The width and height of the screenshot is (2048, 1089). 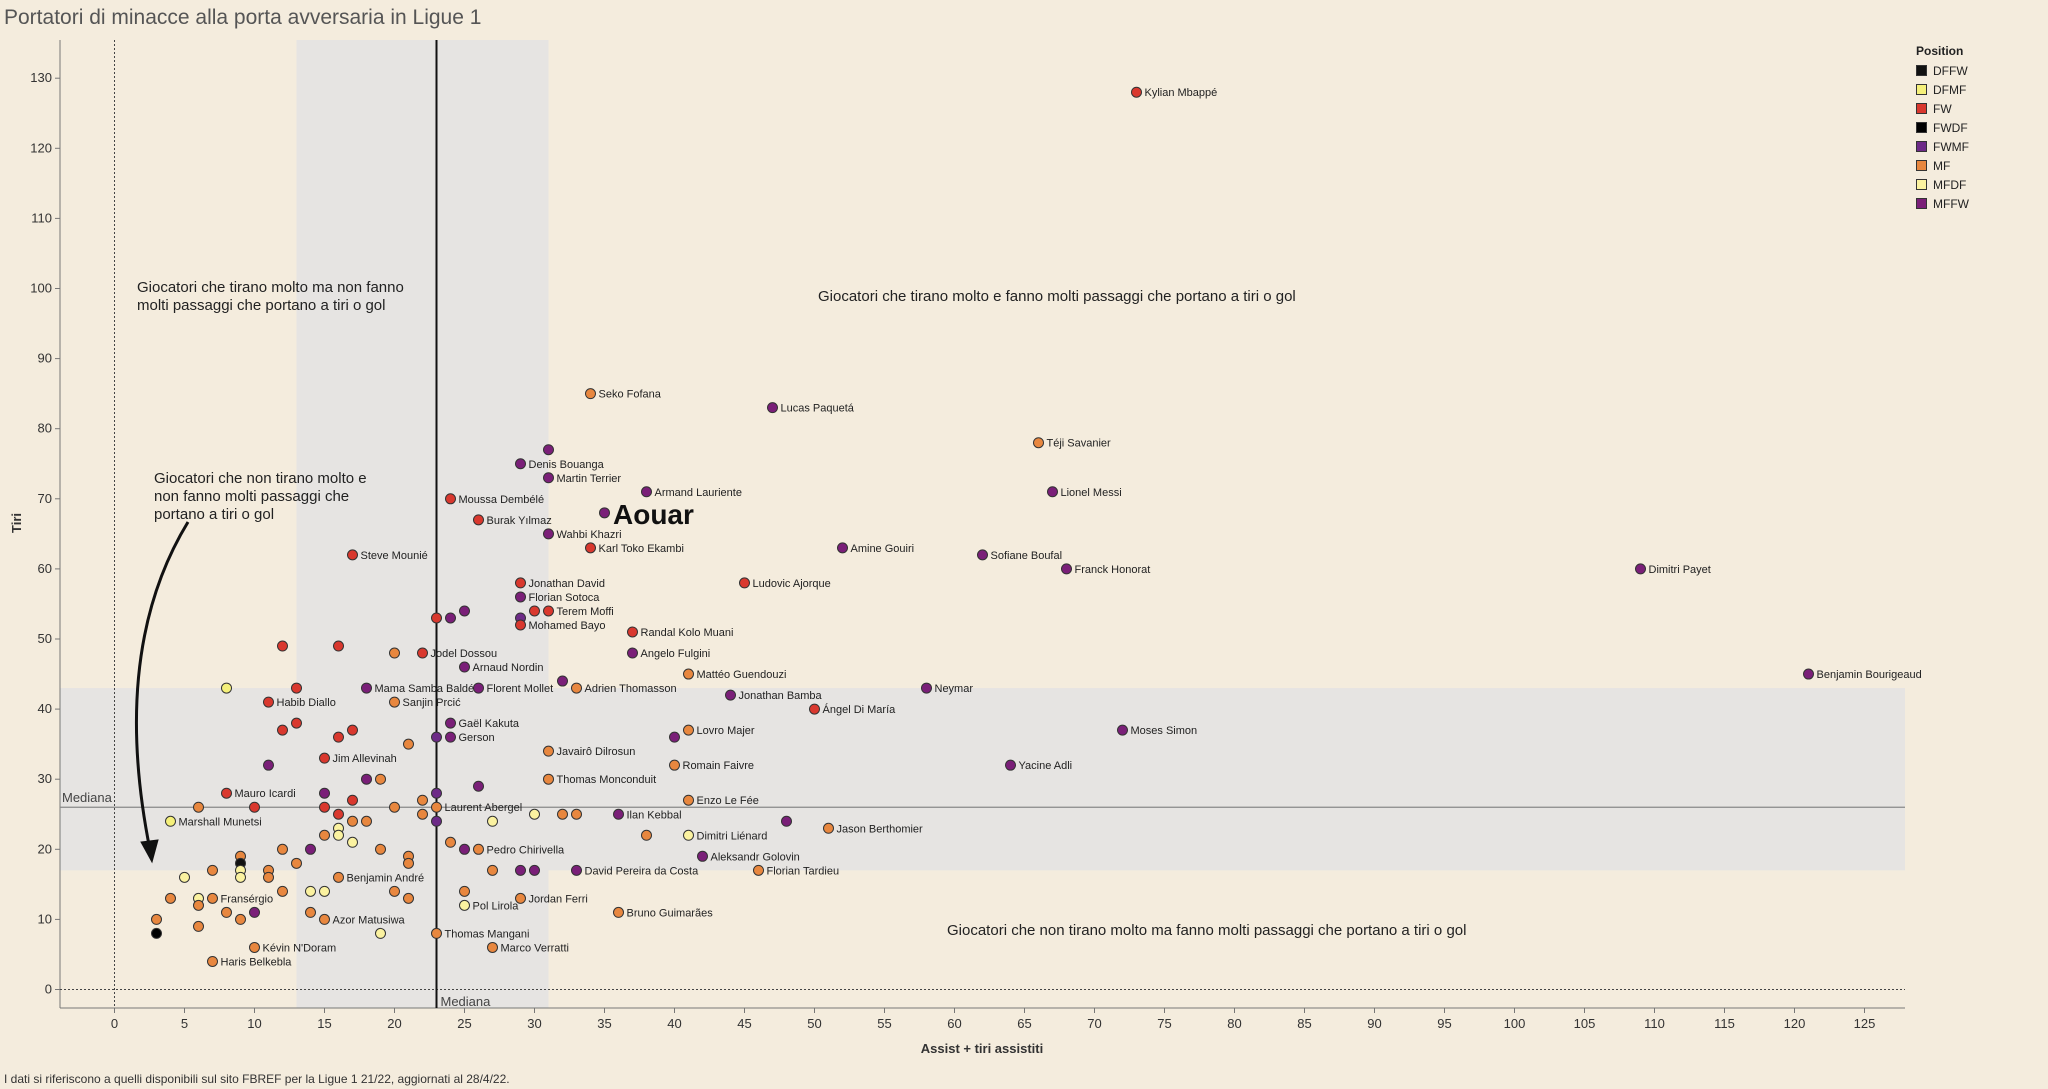 I want to click on point-label: Bruno Guimarães, so click(x=670, y=913).